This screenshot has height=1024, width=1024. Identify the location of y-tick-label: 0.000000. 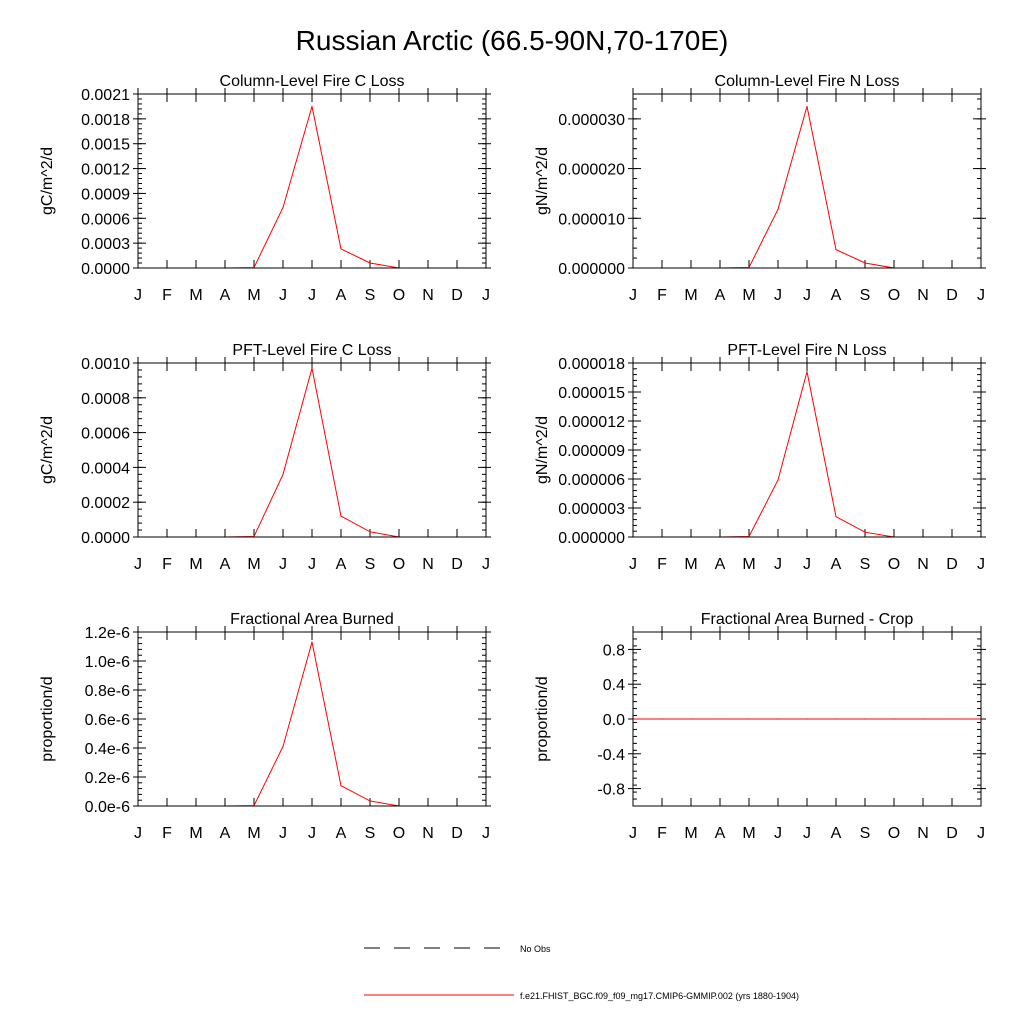
(591, 538).